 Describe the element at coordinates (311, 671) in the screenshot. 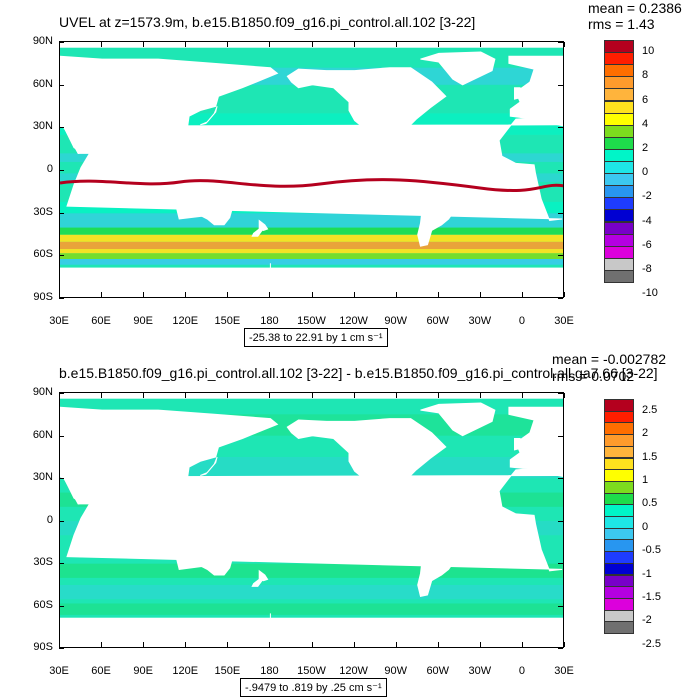

I see `longitude-tick-label: 150W` at that location.